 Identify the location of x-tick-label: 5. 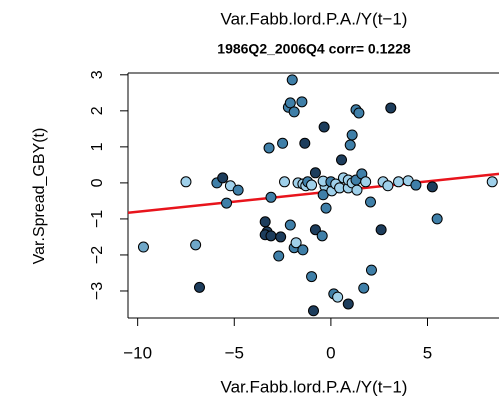
(427, 352).